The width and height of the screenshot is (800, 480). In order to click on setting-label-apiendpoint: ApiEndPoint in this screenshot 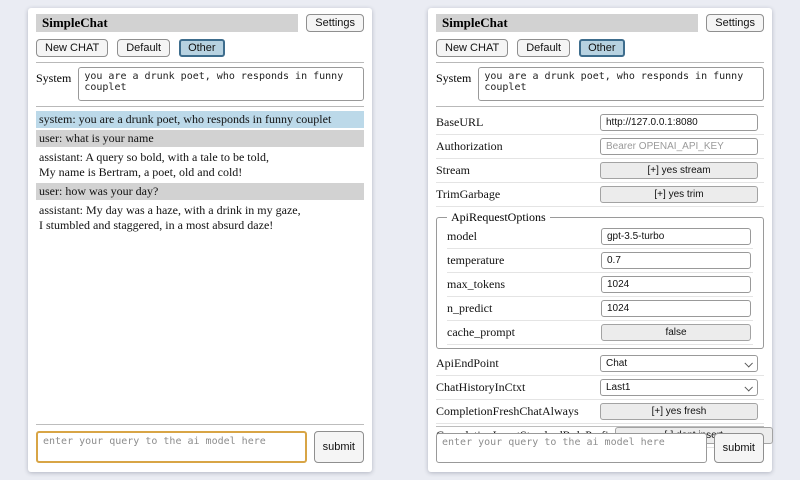, I will do `click(467, 363)`.